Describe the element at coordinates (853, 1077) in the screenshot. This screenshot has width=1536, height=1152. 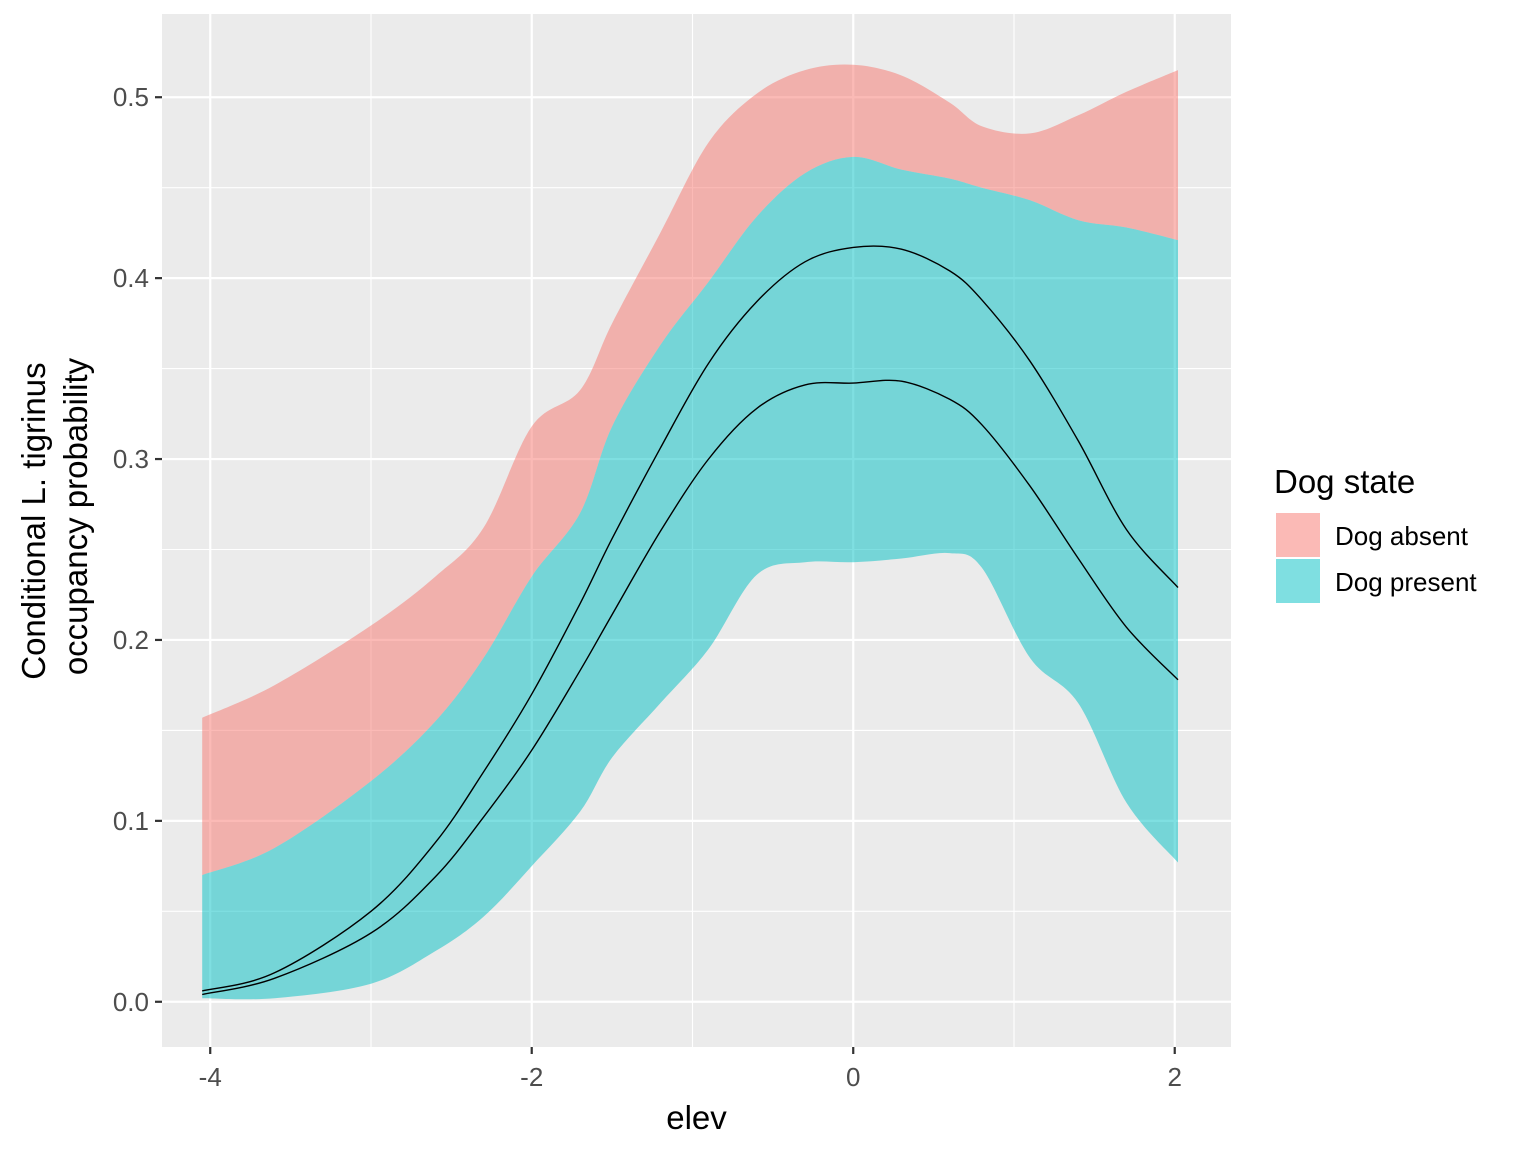
I see `x-tick-label: 0` at that location.